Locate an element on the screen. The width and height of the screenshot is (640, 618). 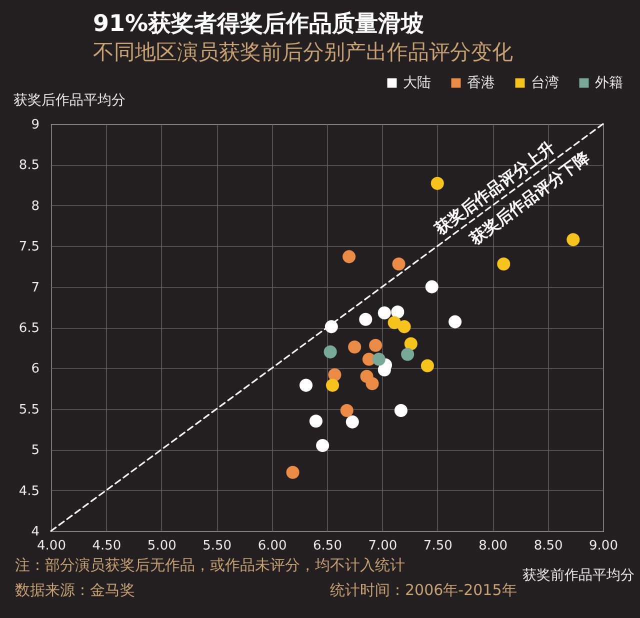
y-tick-label: 4 is located at coordinates (35, 532).